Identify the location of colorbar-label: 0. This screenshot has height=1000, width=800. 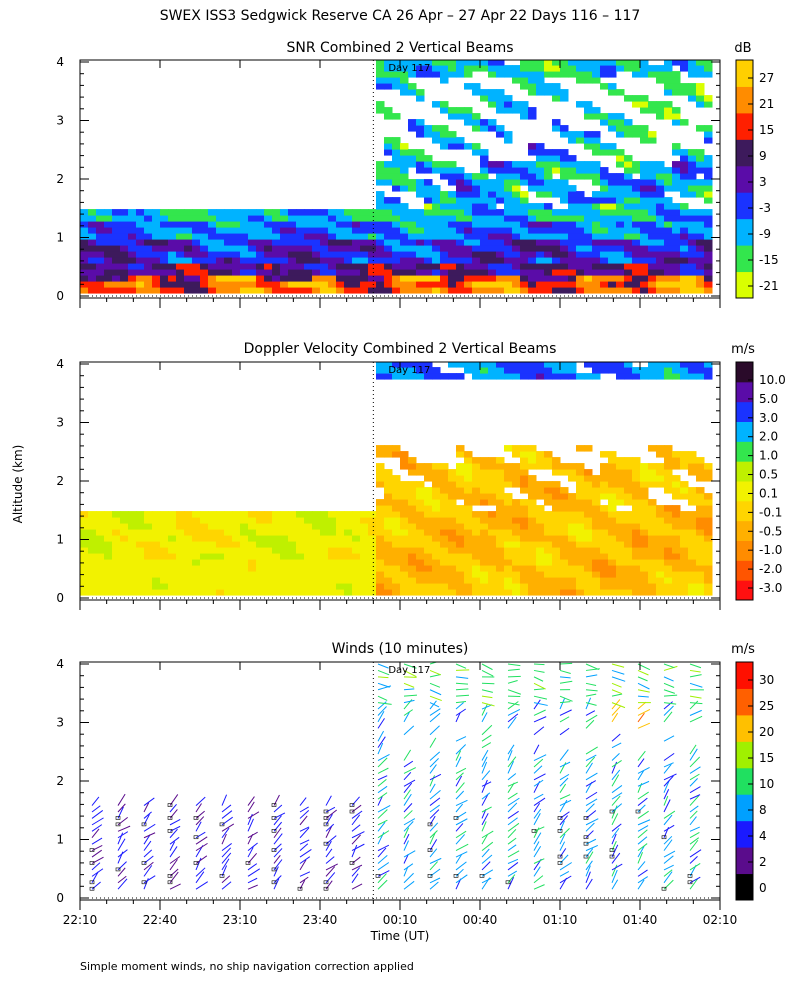
(763, 888).